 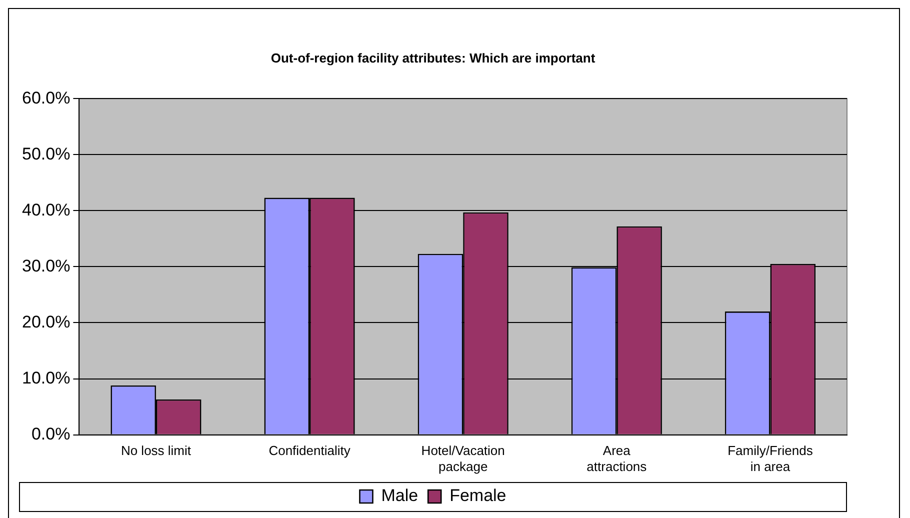 What do you see at coordinates (463, 458) in the screenshot?
I see `x-tick-label: Hotel/Vacation package` at bounding box center [463, 458].